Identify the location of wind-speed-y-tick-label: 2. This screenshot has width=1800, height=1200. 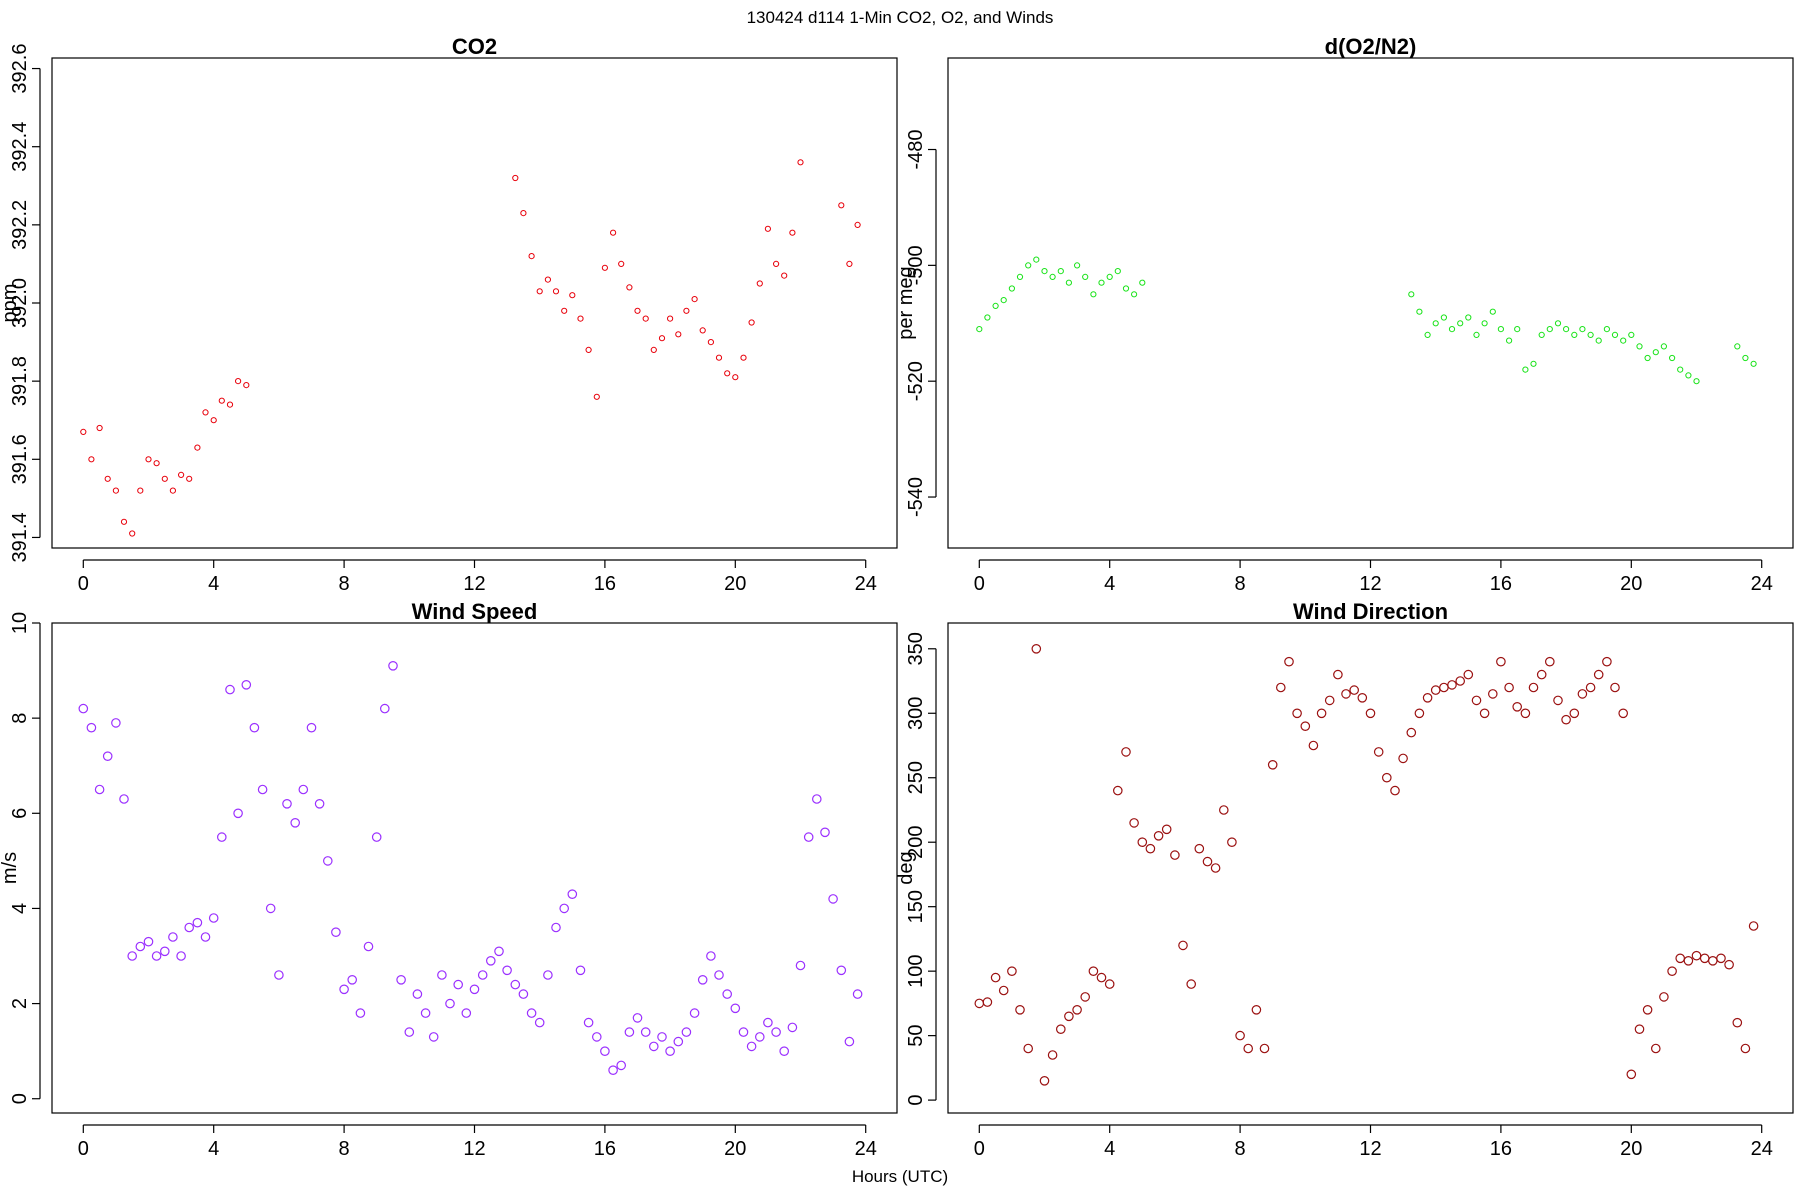
(20, 1003).